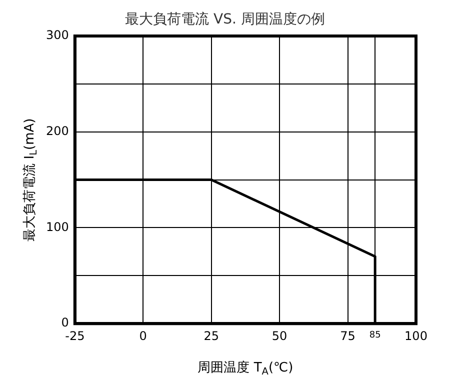 The height and width of the screenshot is (390, 450). I want to click on x-tick-label: 100, so click(416, 335).